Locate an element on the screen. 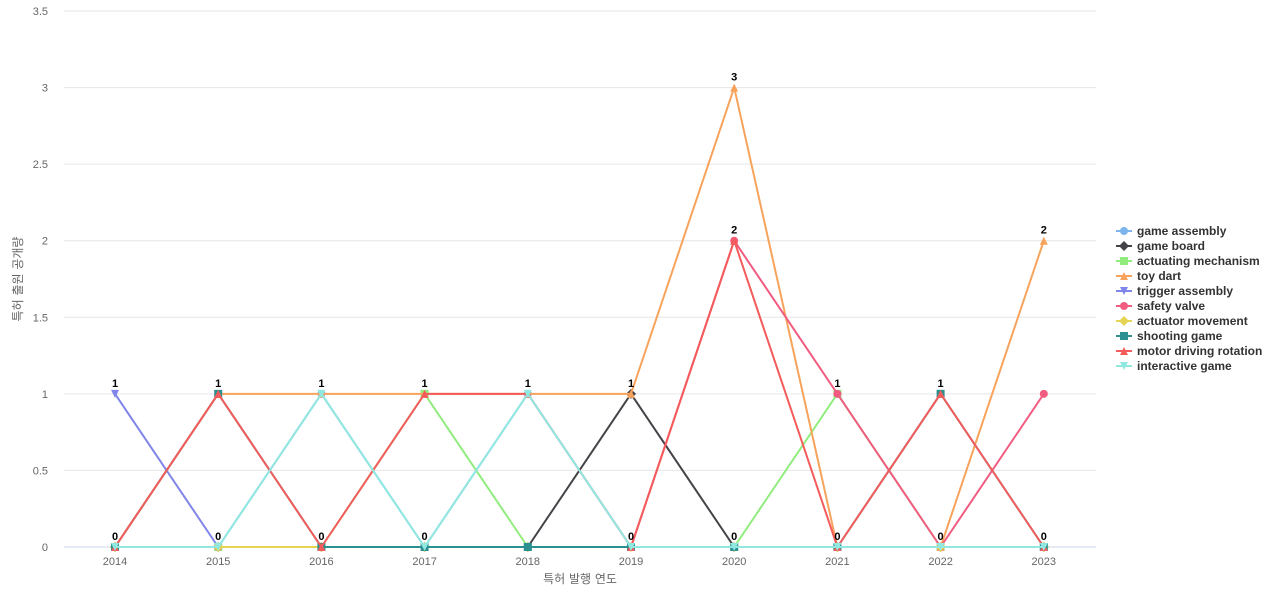 This screenshot has height=600, width=1280. x-tick-label: 2022 is located at coordinates (940, 562).